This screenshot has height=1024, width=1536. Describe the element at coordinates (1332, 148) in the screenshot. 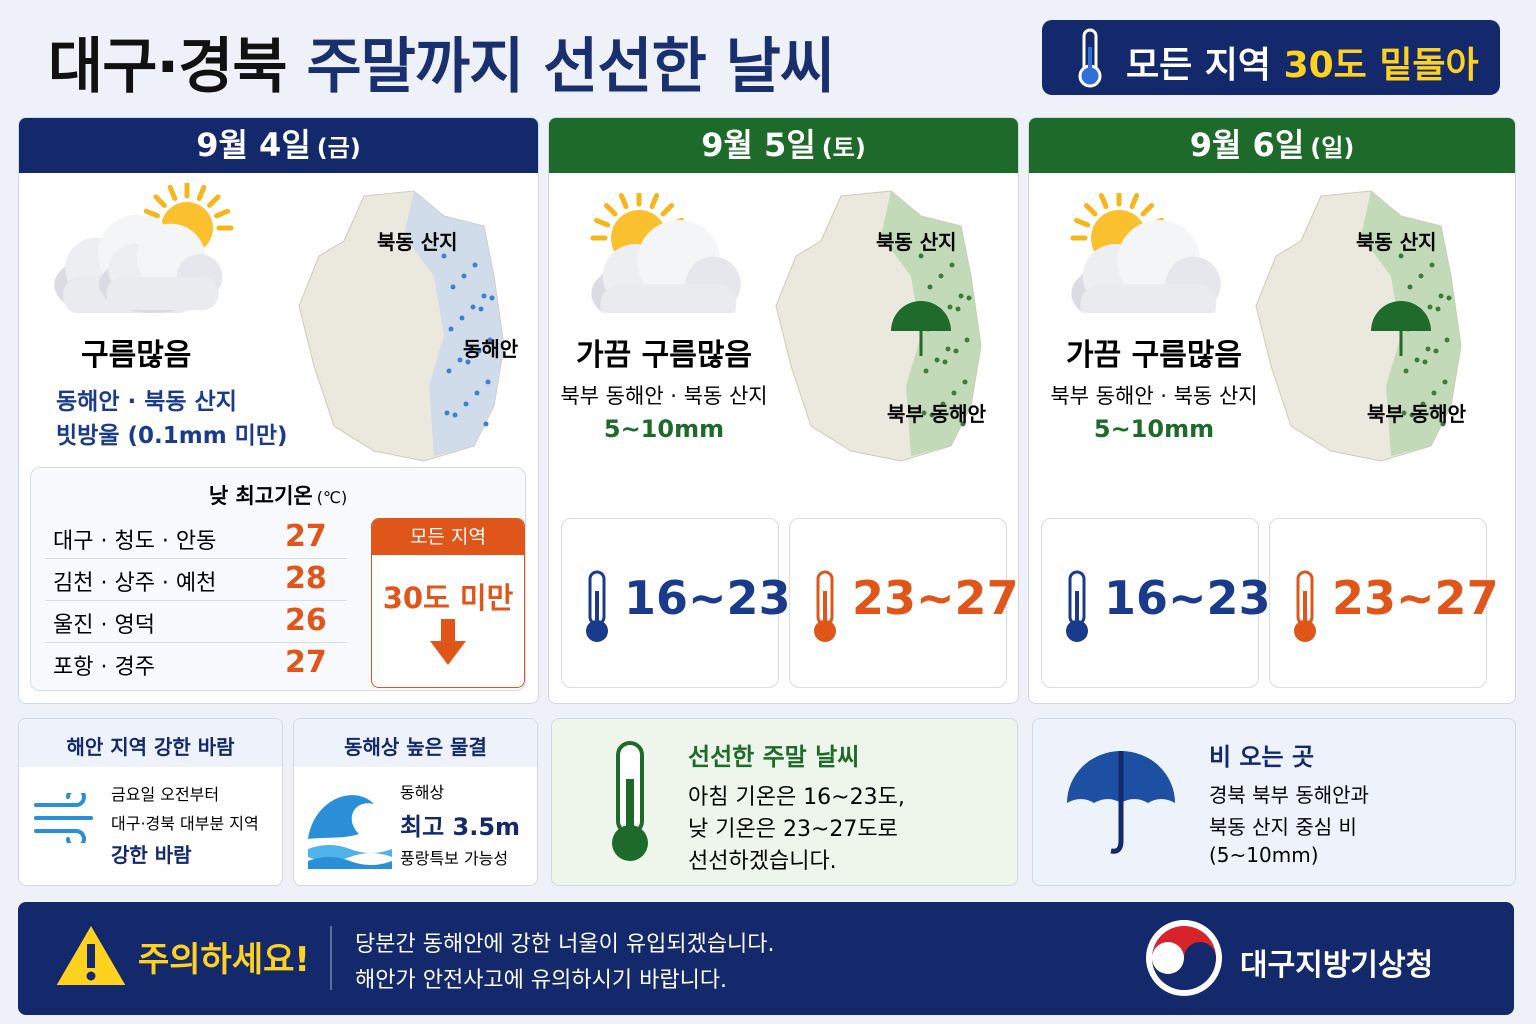

I see `day-weekday: (일)` at that location.